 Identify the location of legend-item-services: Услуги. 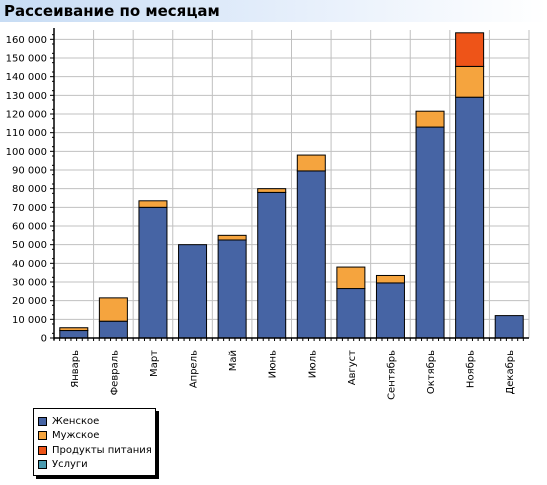
(63, 464).